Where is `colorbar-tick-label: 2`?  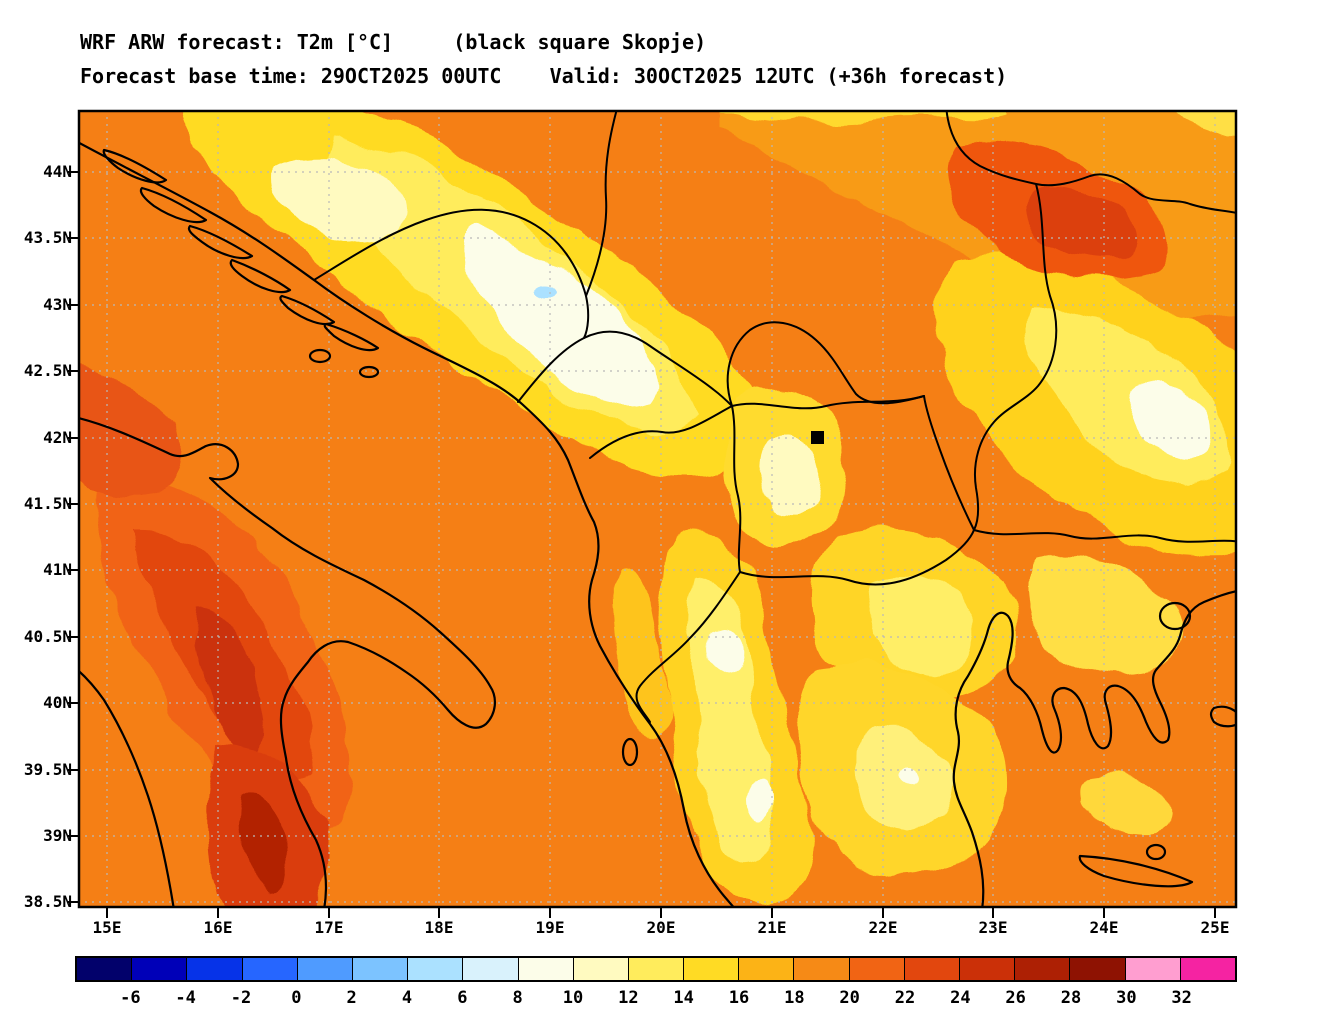
colorbar-tick-label: 2 is located at coordinates (351, 998).